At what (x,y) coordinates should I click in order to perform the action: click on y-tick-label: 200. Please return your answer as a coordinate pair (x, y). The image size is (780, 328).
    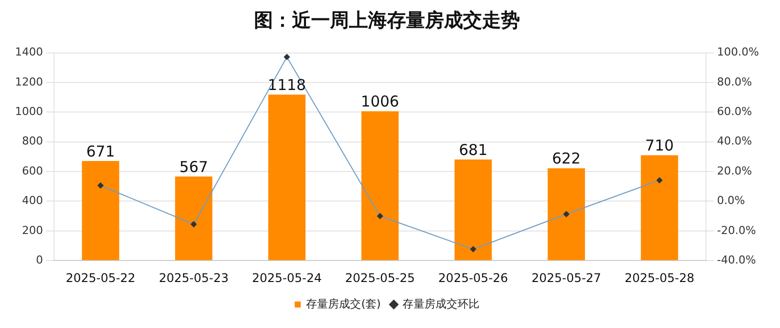
    Looking at the image, I should click on (32, 230).